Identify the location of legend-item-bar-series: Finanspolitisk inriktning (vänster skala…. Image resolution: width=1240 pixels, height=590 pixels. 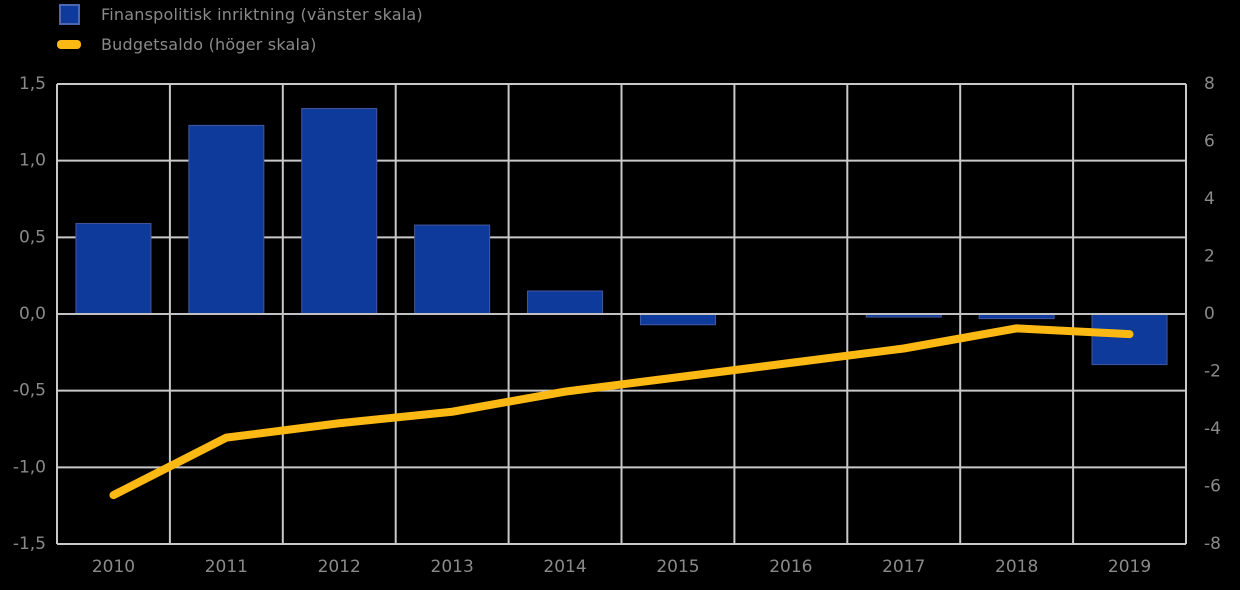
(240, 14).